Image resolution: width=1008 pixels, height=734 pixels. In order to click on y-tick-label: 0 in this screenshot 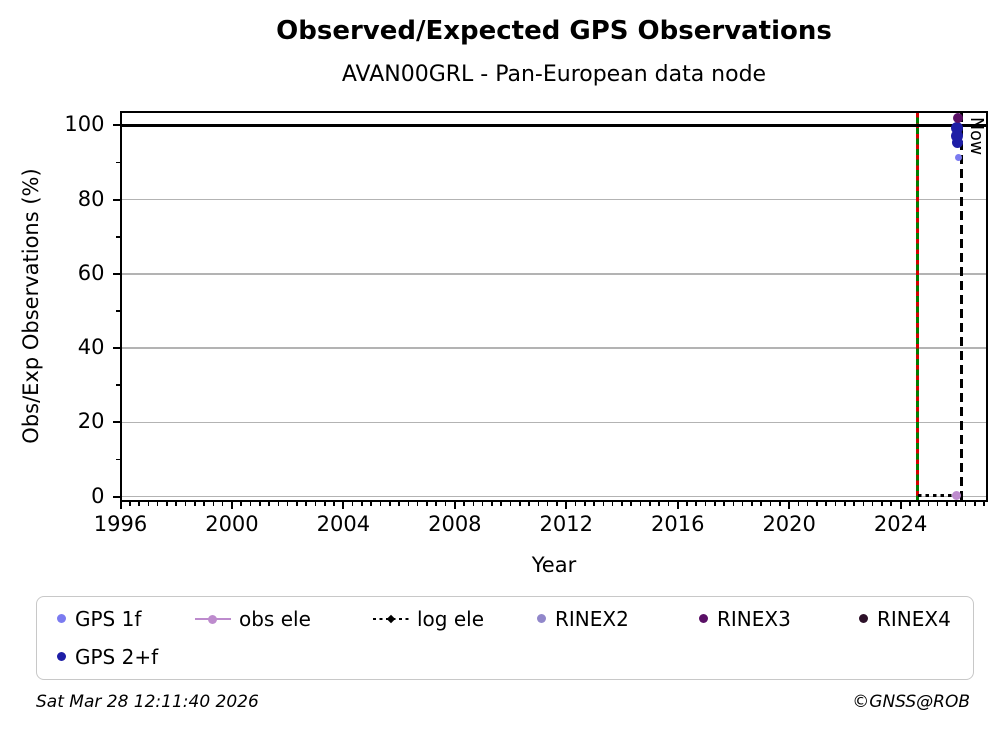, I will do `click(98, 495)`.